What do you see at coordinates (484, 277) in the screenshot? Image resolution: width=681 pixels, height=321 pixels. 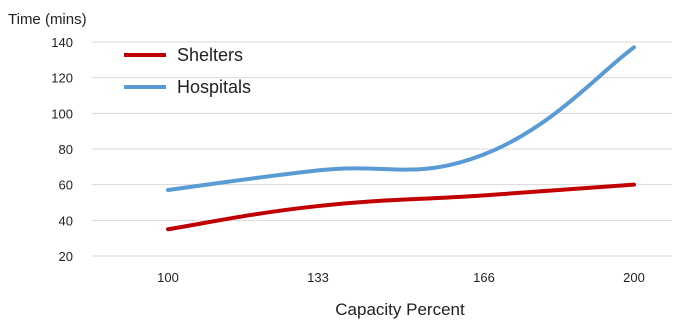 I see `x-tick-label: 166` at bounding box center [484, 277].